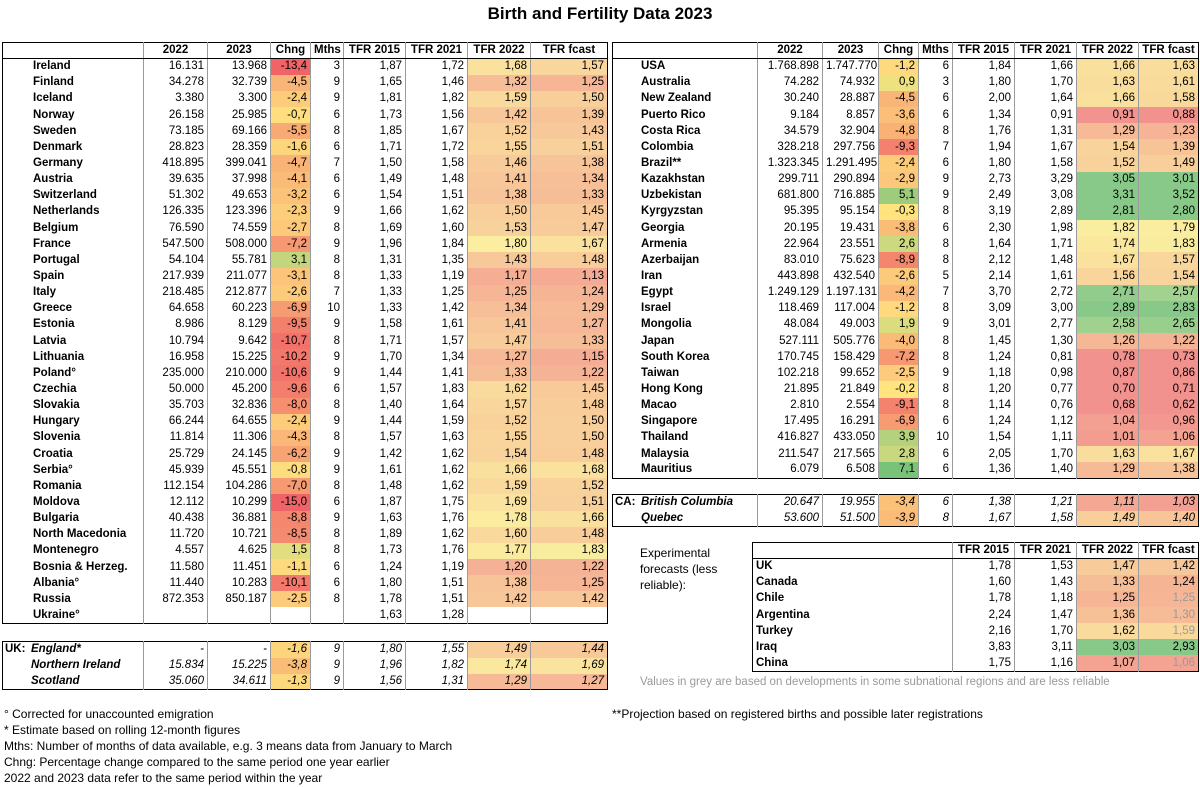 This screenshot has height=787, width=1200. I want to click on data-cell: 10.299, so click(239, 502).